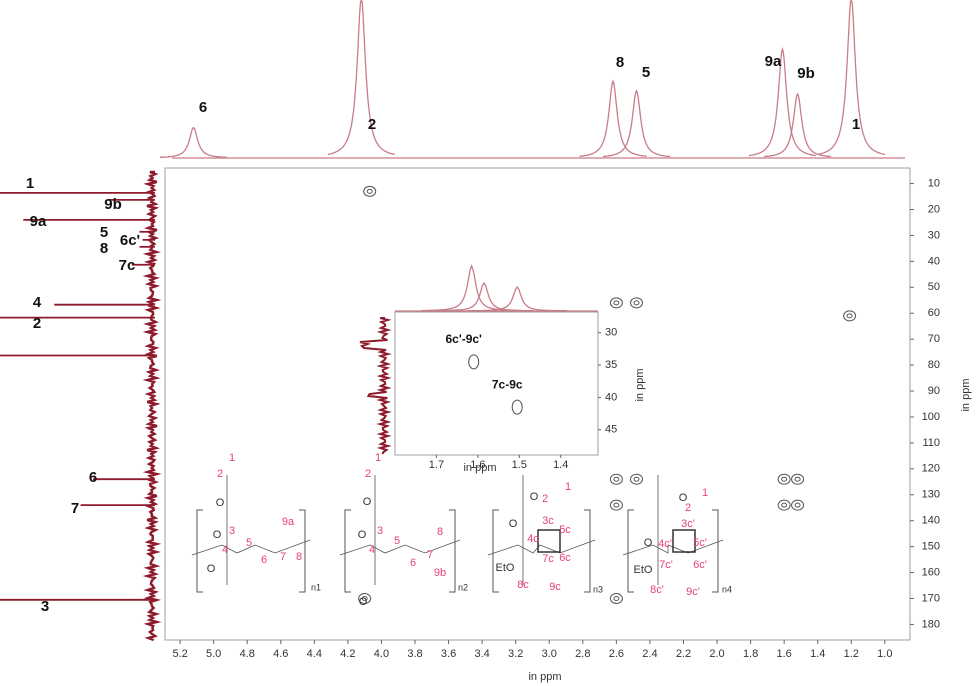  Describe the element at coordinates (934, 261) in the screenshot. I see `y-tick-label: 40` at that location.